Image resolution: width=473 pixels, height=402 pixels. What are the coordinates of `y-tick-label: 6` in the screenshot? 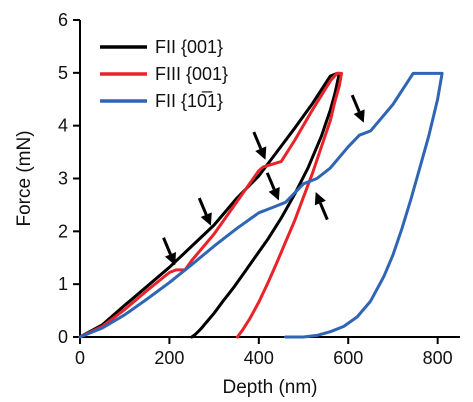 It's located at (63, 20).